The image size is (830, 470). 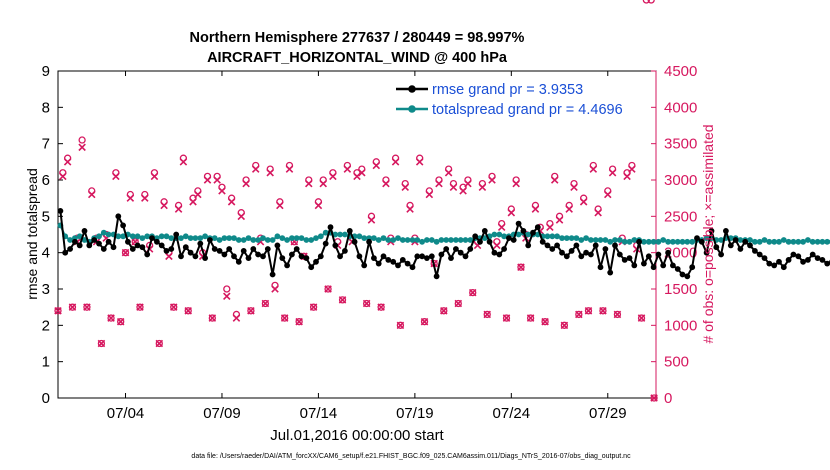 What do you see at coordinates (680, 180) in the screenshot?
I see `right-tick-label: 3000` at bounding box center [680, 180].